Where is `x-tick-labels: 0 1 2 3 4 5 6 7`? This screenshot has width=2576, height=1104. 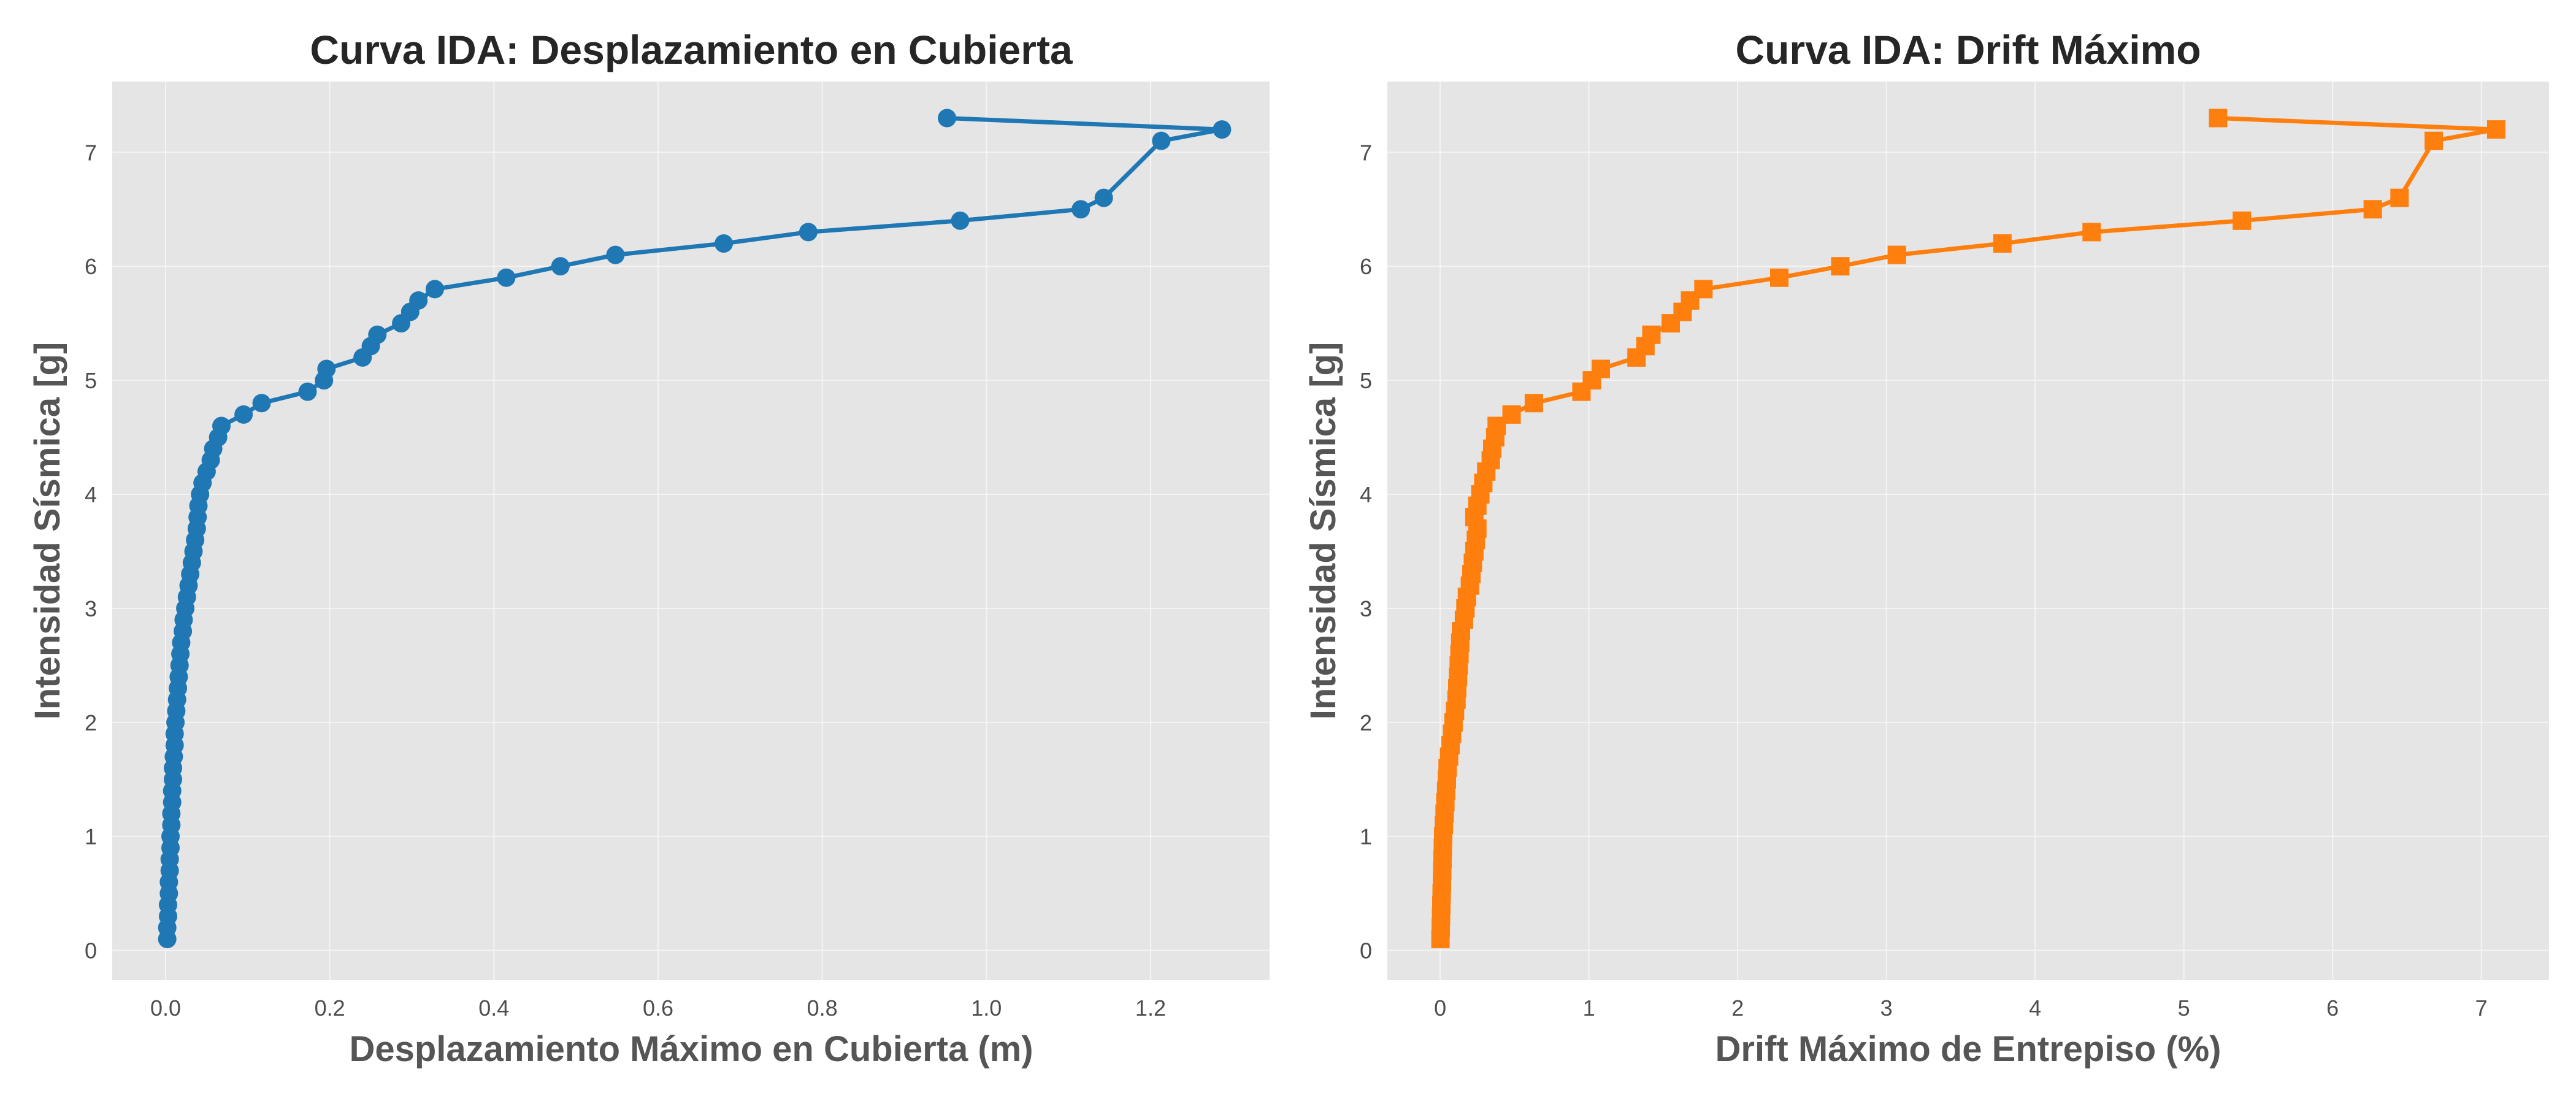 x-tick-labels: 0 1 2 3 4 5 6 7 is located at coordinates (1961, 1008).